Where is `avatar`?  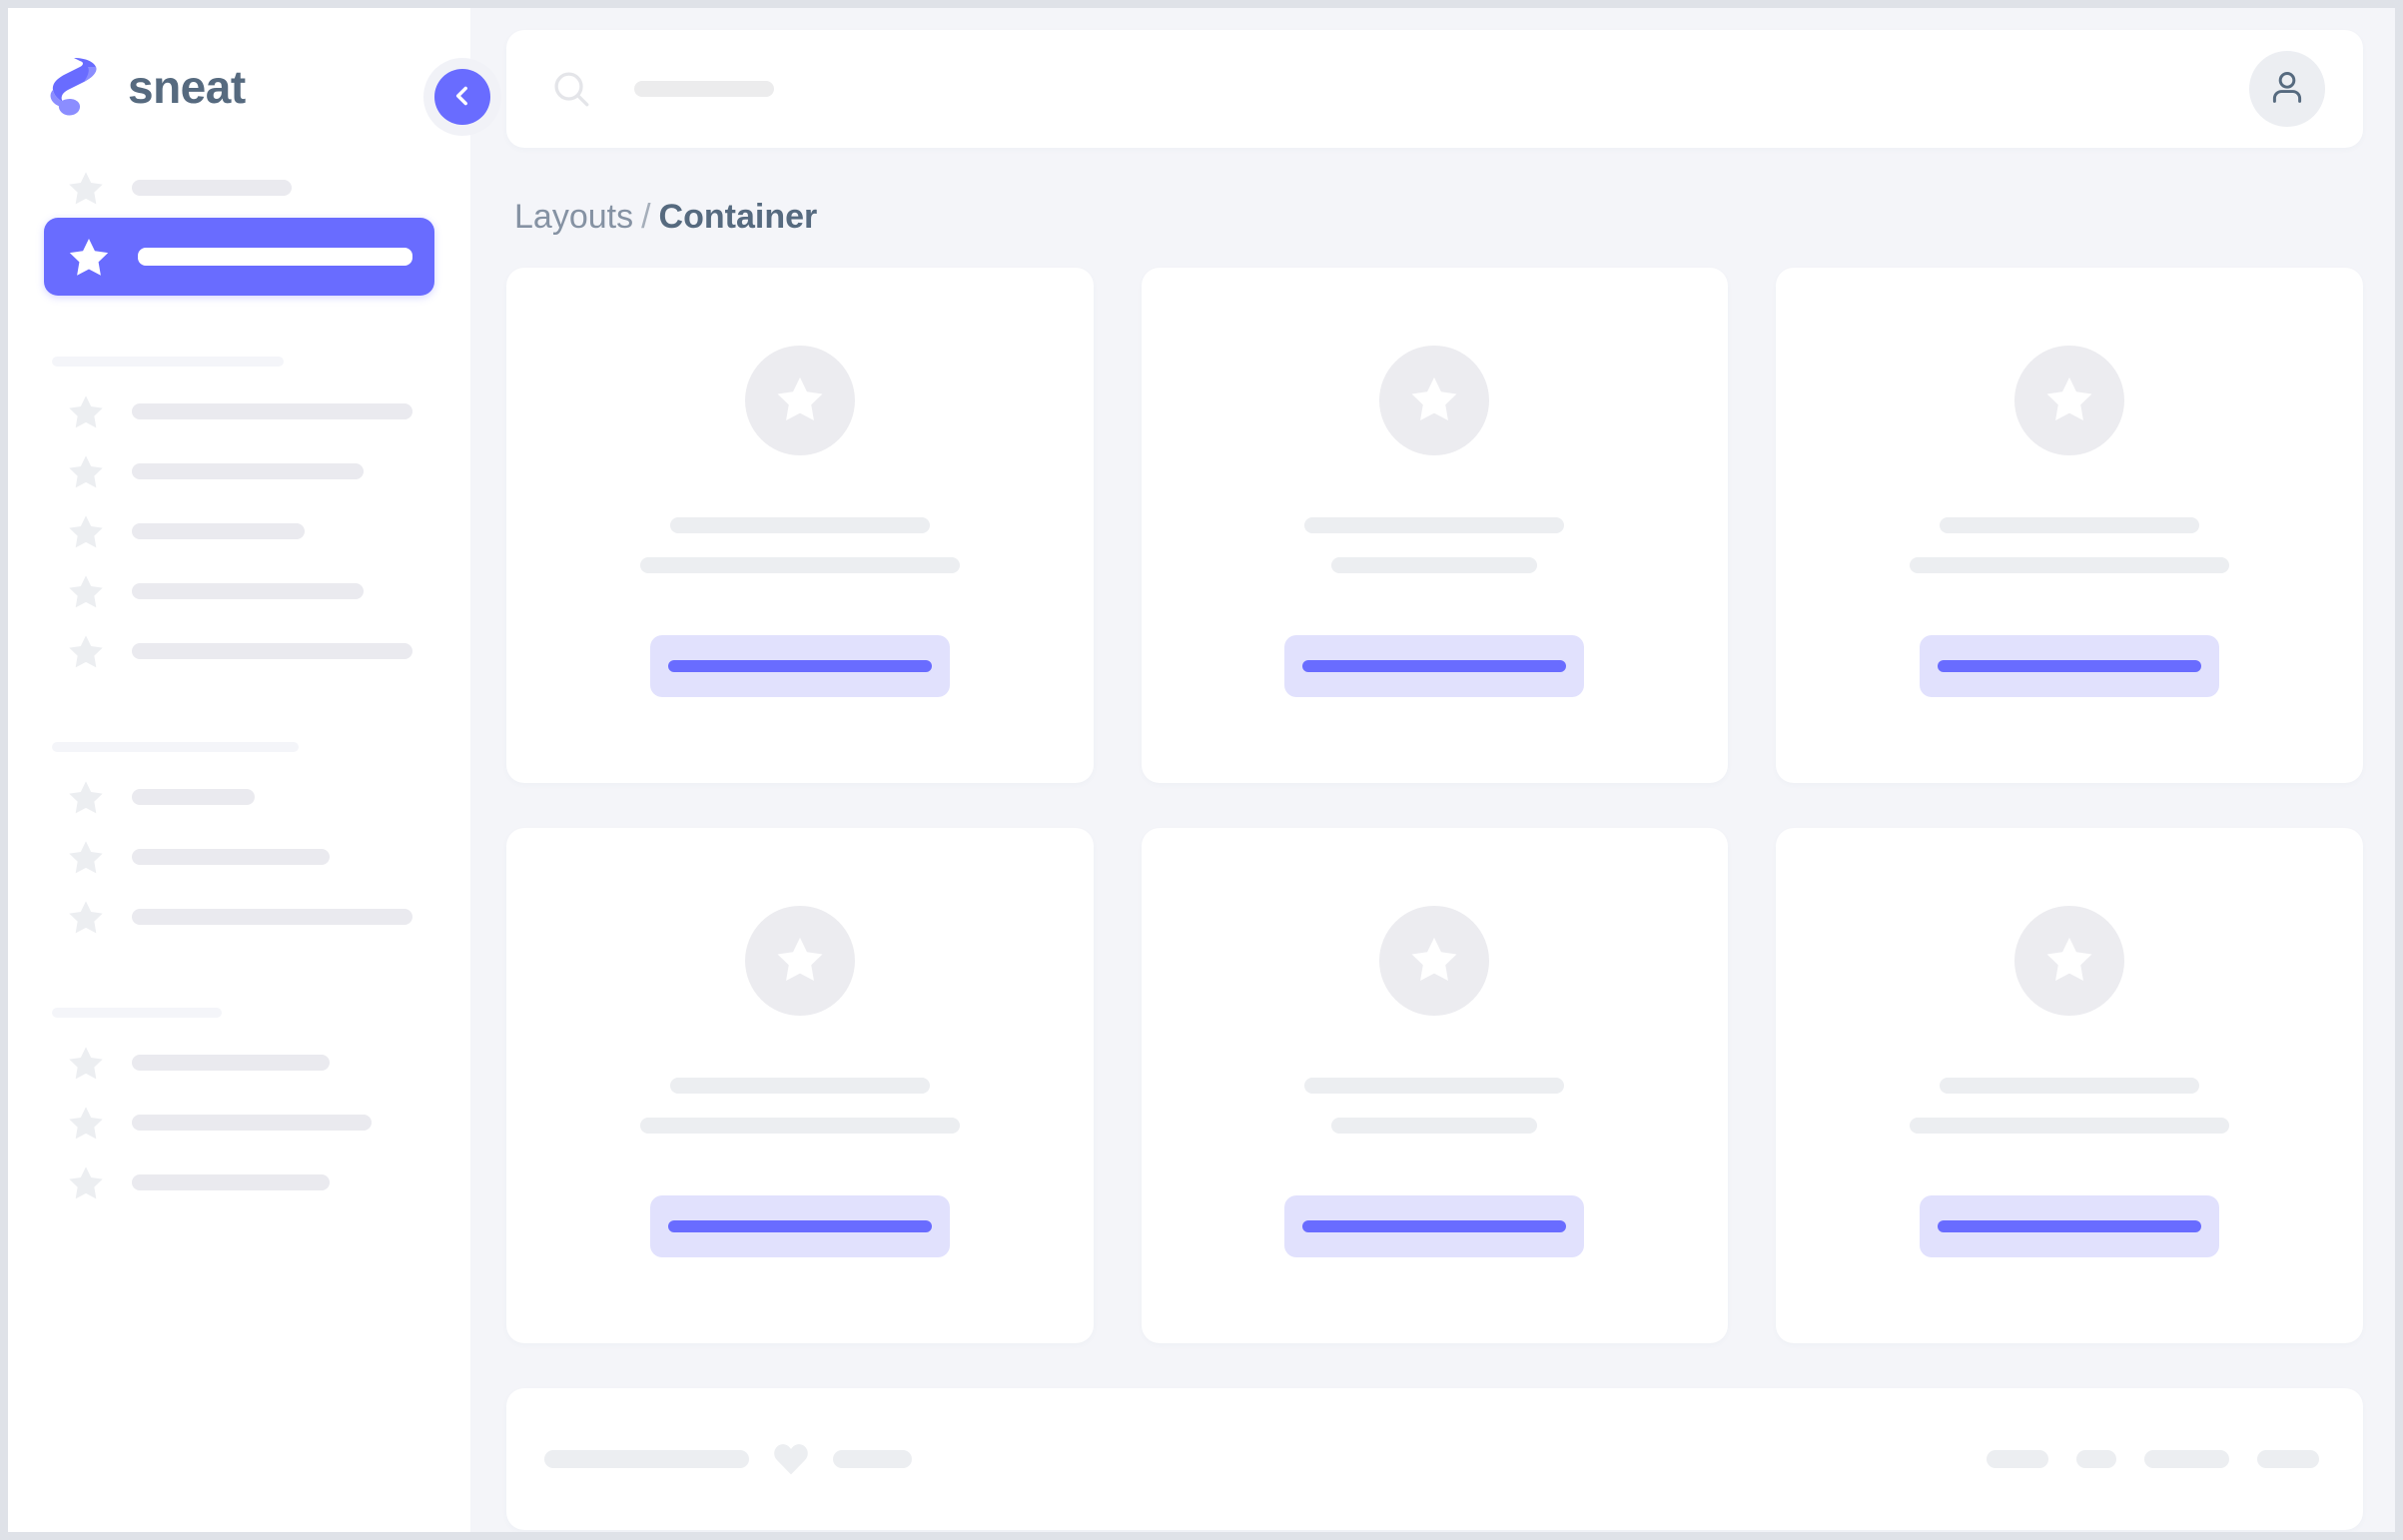
avatar is located at coordinates (2287, 89).